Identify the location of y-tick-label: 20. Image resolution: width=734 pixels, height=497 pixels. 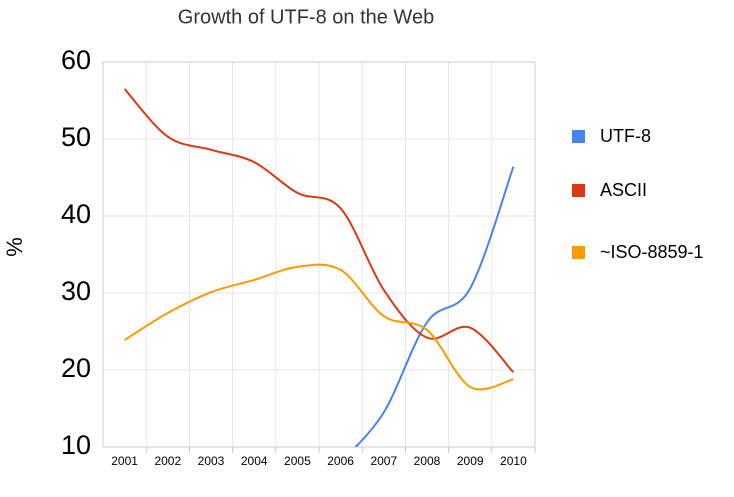
(76, 368).